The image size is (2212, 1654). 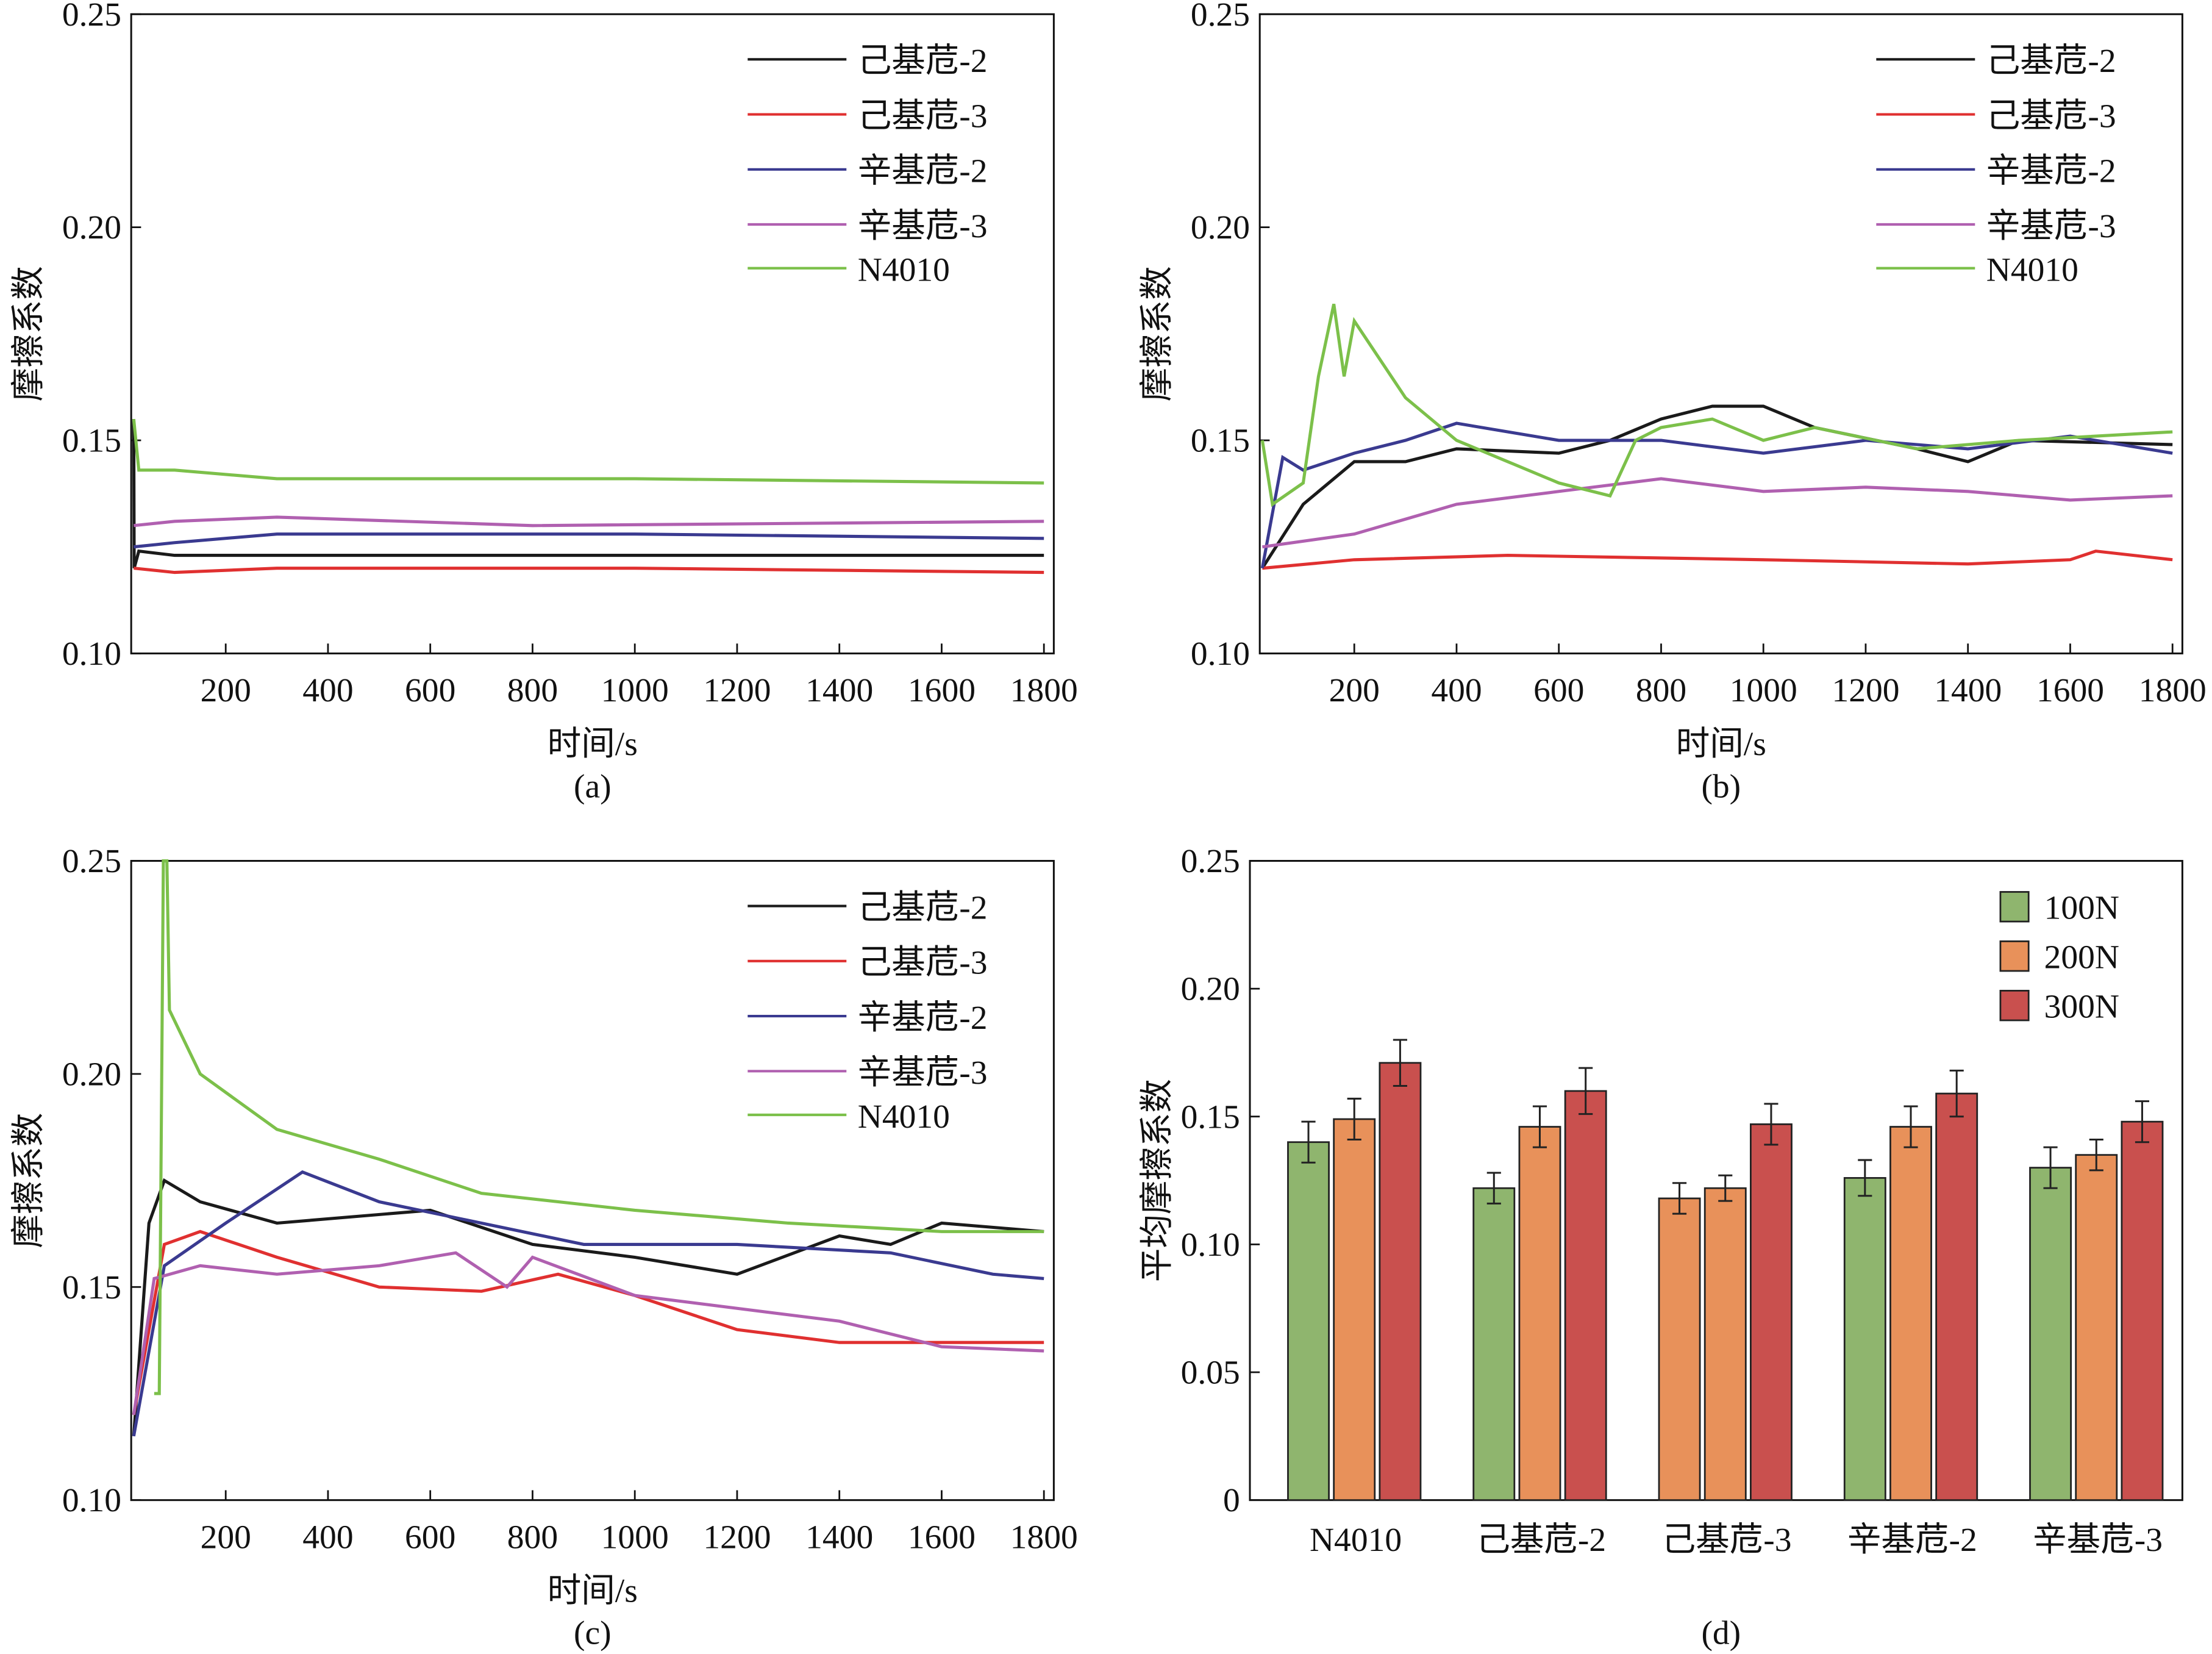 What do you see at coordinates (1210, 1373) in the screenshot?
I see `y-tick-label: 0.05` at bounding box center [1210, 1373].